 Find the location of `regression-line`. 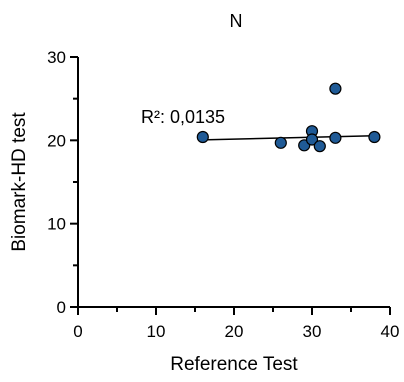

regression-line is located at coordinates (288, 138).